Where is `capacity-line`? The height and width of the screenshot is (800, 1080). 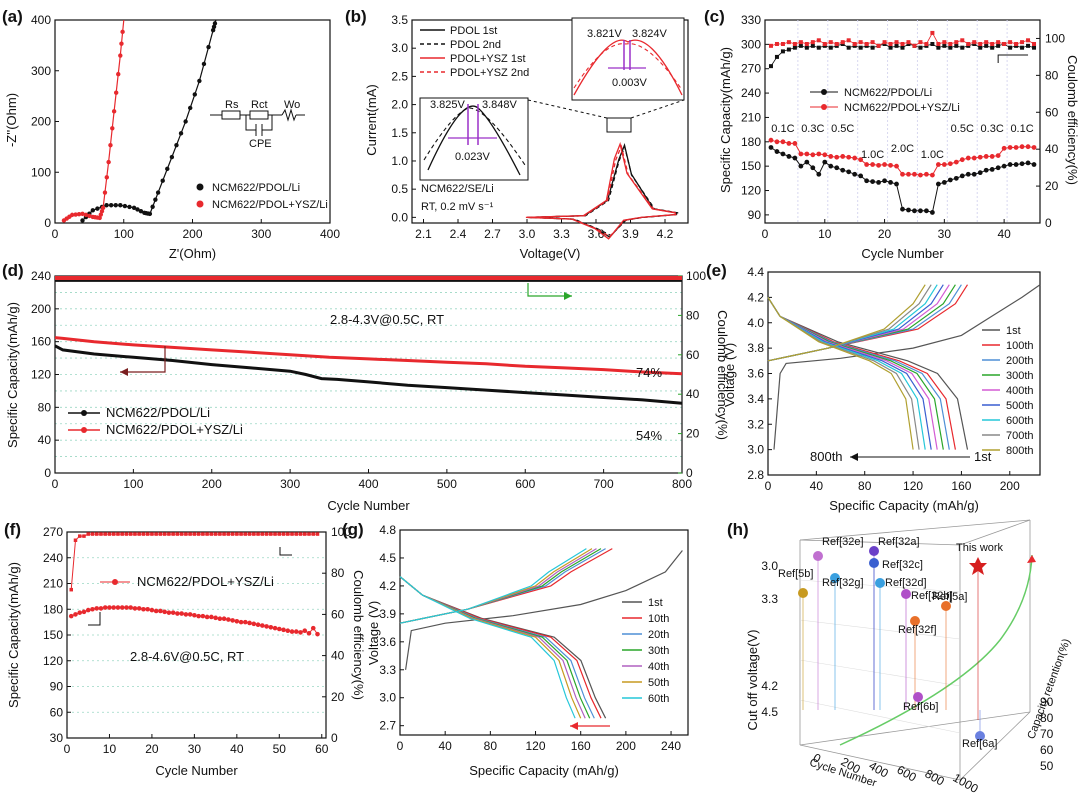 capacity-line is located at coordinates (368, 374).